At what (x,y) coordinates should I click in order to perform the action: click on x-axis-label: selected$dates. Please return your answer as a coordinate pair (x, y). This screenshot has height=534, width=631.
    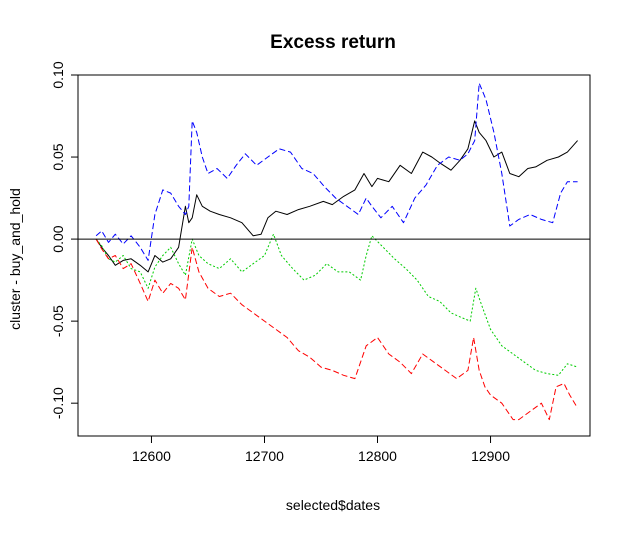
    Looking at the image, I should click on (333, 505).